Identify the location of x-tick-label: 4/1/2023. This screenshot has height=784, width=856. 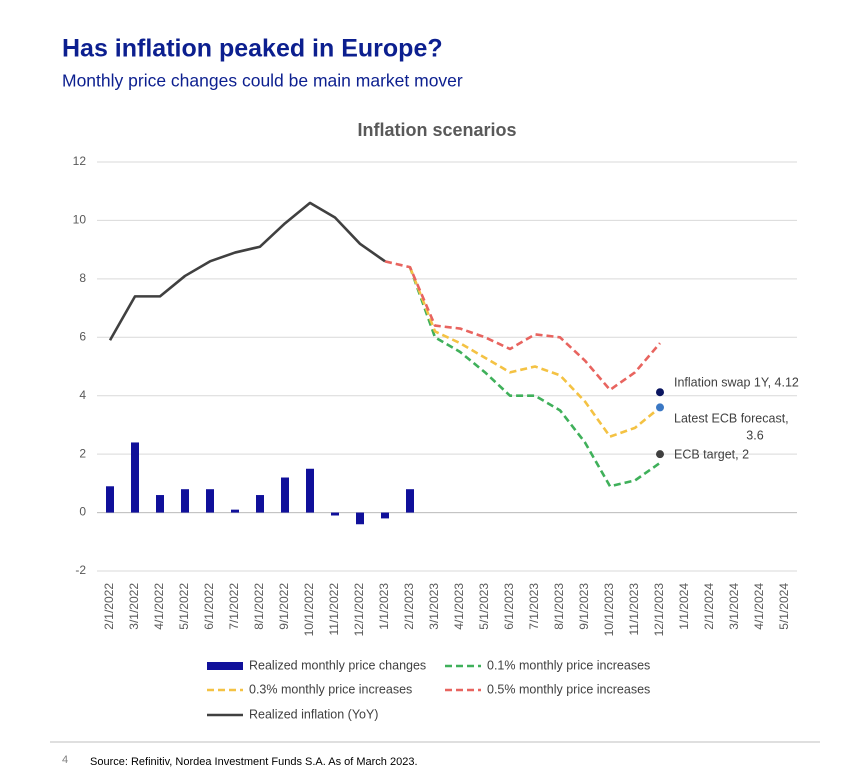
(459, 606).